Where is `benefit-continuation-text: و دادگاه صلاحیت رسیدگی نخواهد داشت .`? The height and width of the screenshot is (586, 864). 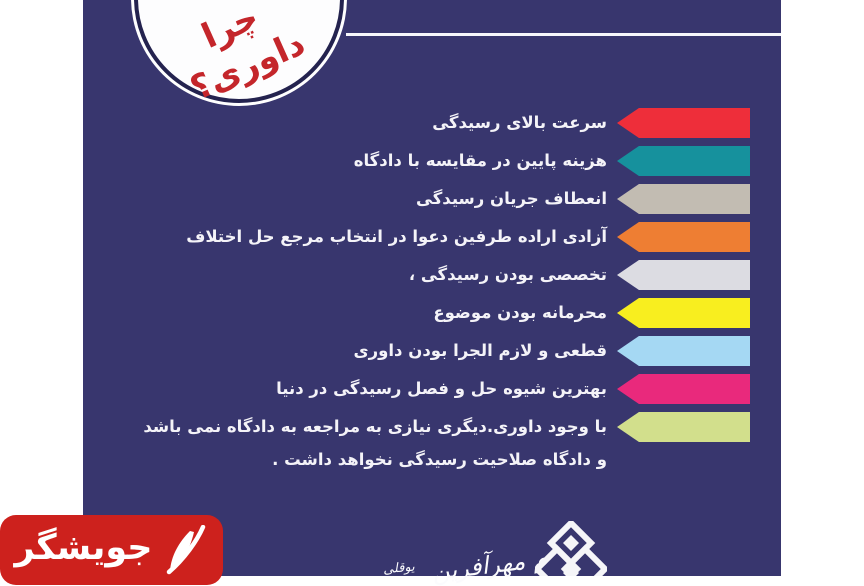 benefit-continuation-text: و دادگاه صلاحیت رسیدگی نخواهد داشت . is located at coordinates (439, 459).